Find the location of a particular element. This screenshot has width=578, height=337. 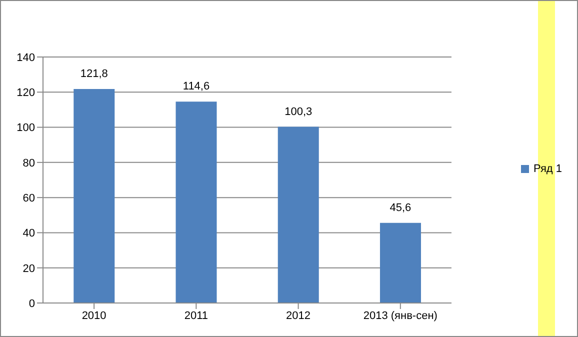

x-tick-label: 2010 is located at coordinates (94, 316).